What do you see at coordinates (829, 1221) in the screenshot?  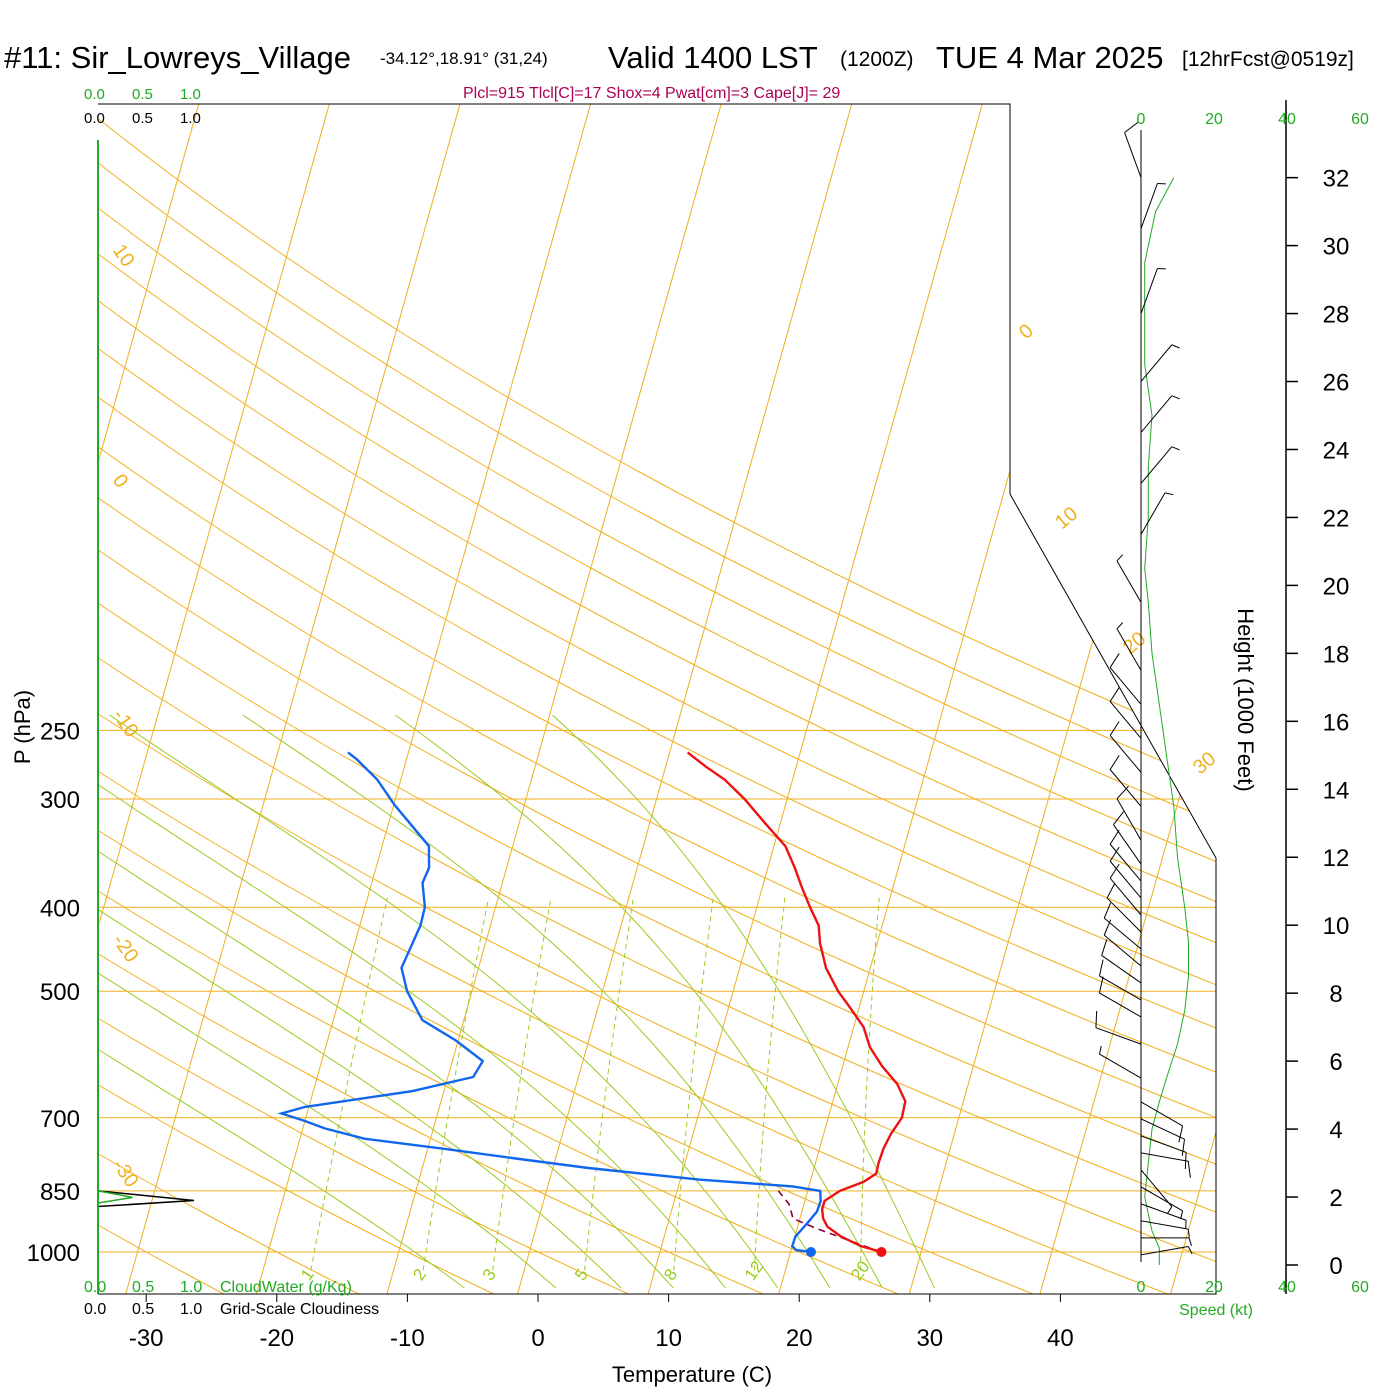 I see `parcel-line` at bounding box center [829, 1221].